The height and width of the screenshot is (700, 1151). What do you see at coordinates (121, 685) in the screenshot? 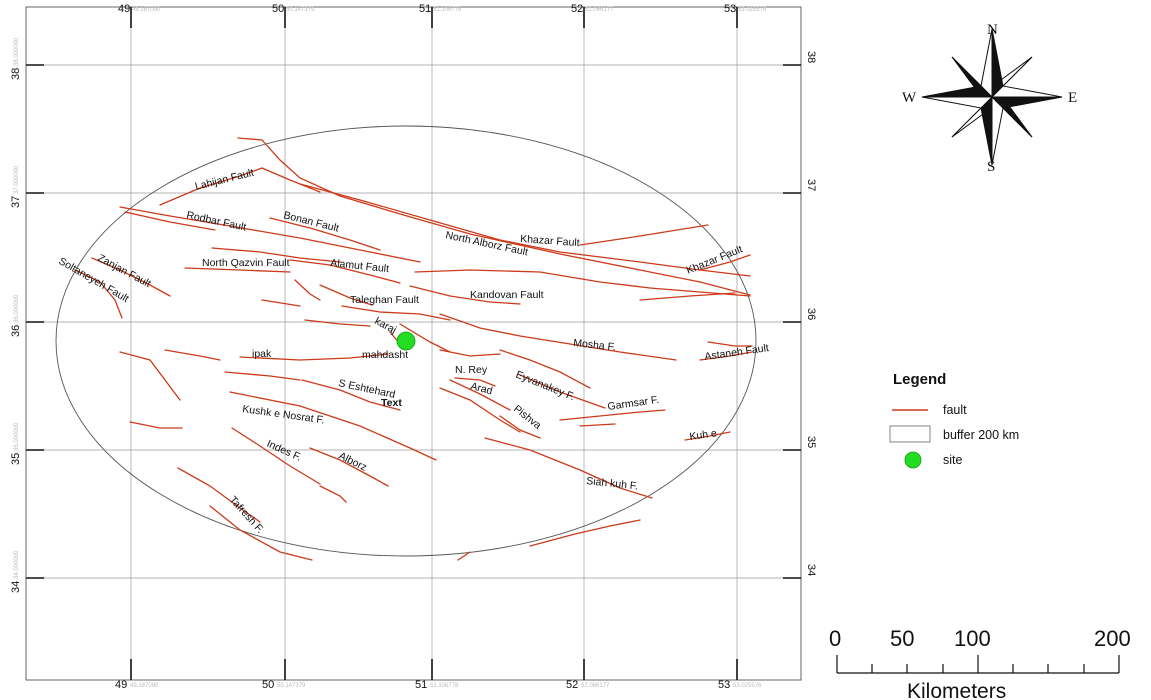
I see `lon-label-bottom: 49` at bounding box center [121, 685].